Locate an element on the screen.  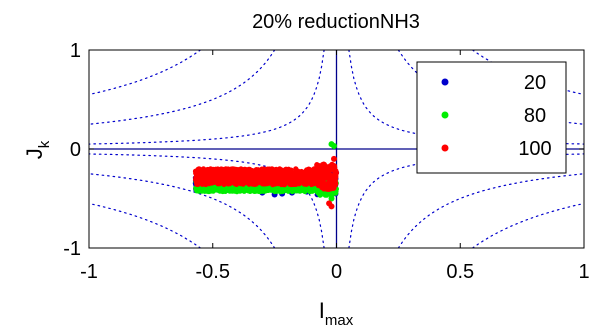
x-axis-label-main: I is located at coordinates (322, 310).